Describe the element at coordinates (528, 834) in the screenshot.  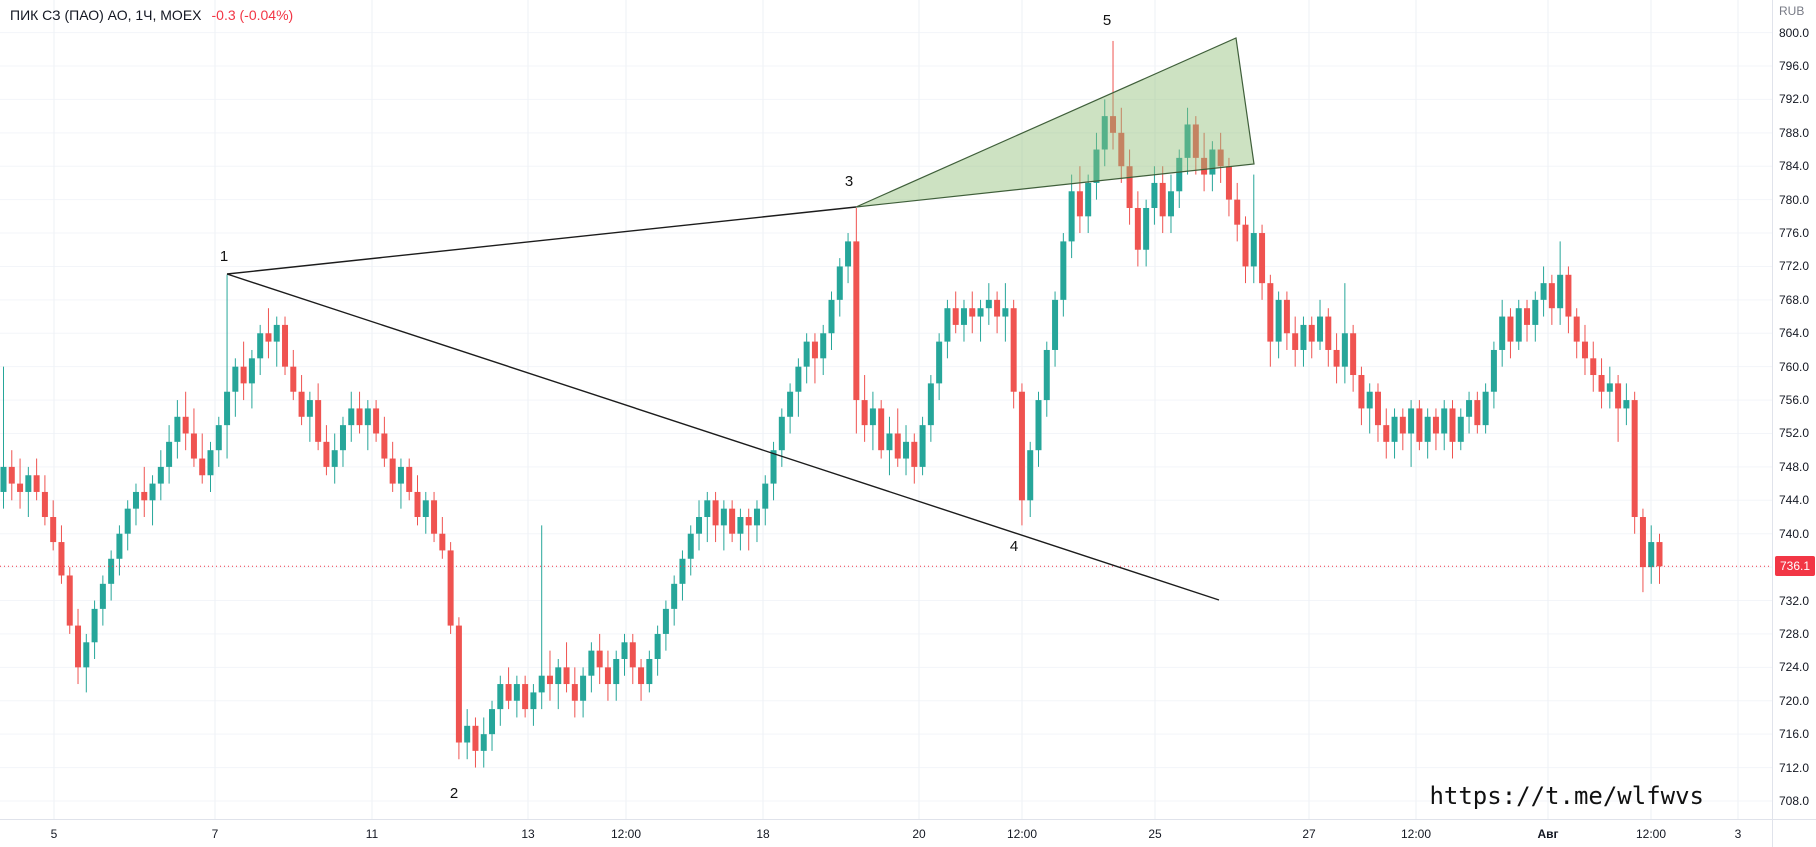
I see `time-label: 13` at that location.